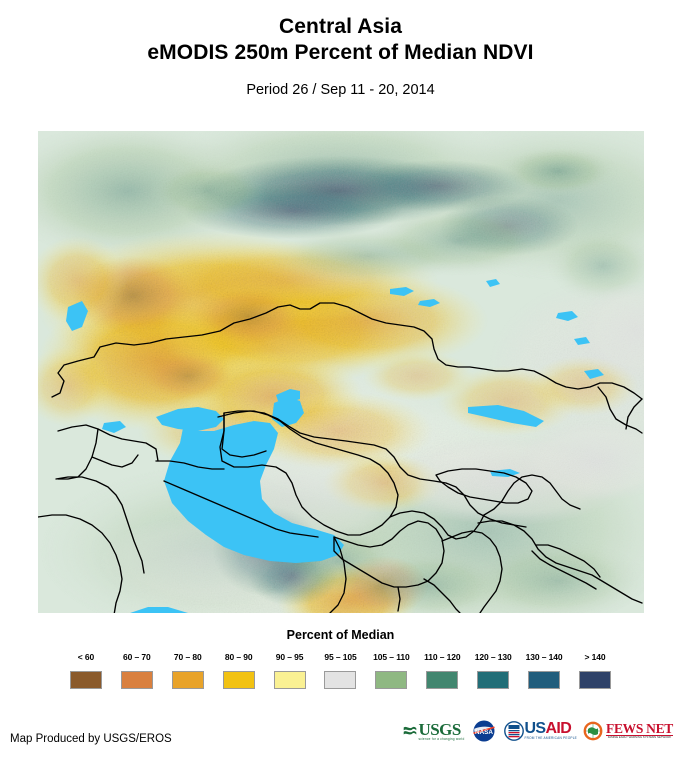 The height and width of the screenshot is (758, 681). I want to click on usgs-wordmark: USGS, so click(439, 729).